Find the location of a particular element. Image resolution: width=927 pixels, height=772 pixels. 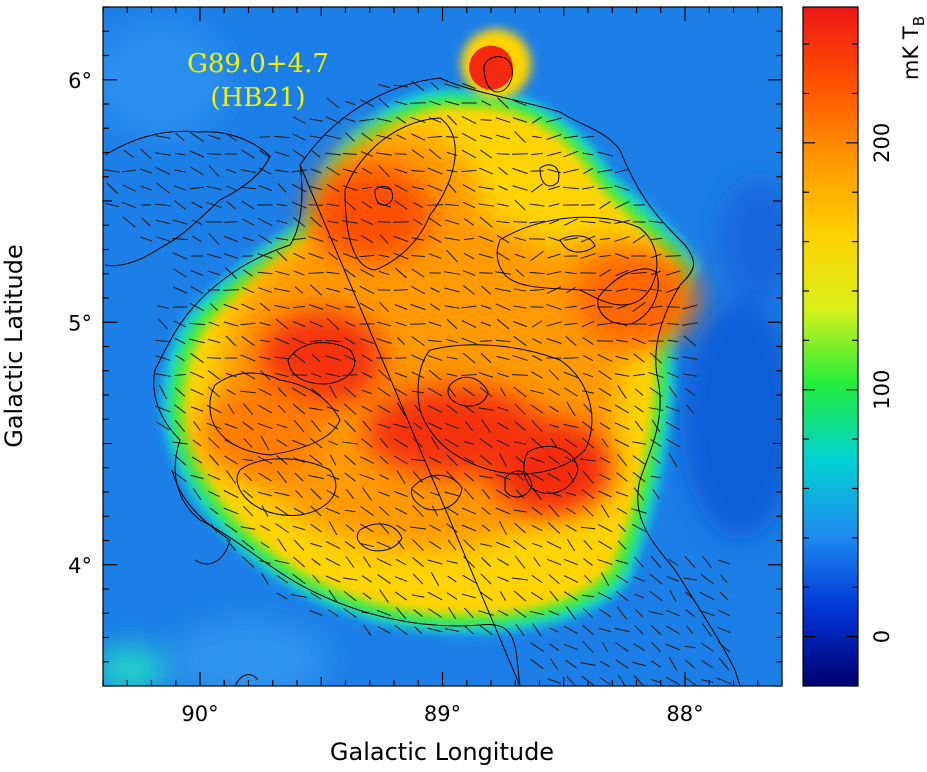

colorbar-tick-label: 100 is located at coordinates (882, 390).